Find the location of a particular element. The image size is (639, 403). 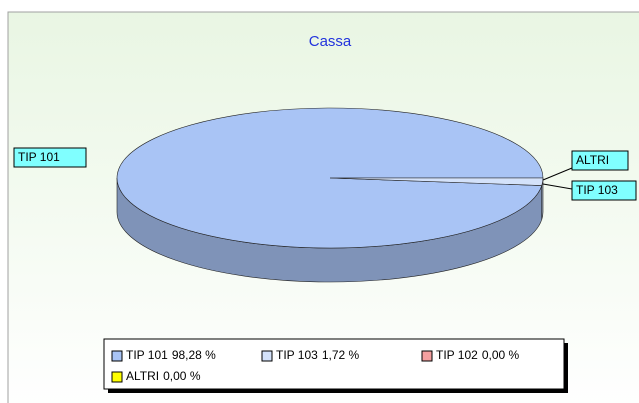

callout-label: ALTRI is located at coordinates (592, 160).